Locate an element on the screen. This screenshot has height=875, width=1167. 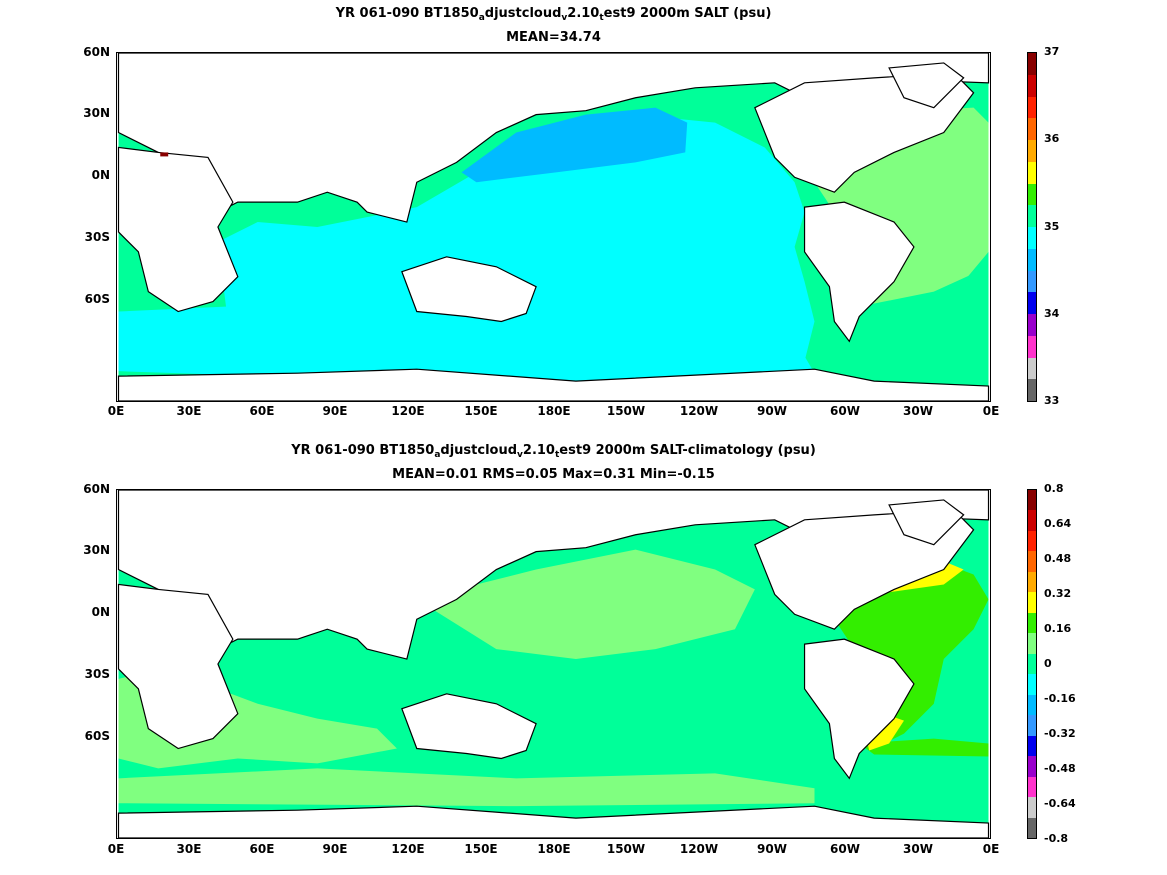
panel2-xtick: 120E is located at coordinates (408, 849).